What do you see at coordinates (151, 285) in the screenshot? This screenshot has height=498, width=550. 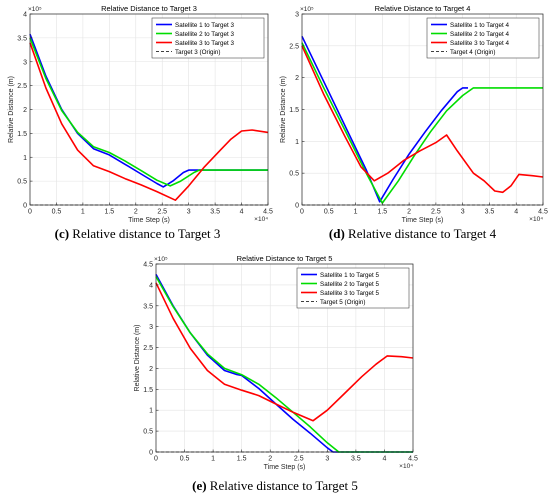 I see `y-tick-label: 4` at bounding box center [151, 285].